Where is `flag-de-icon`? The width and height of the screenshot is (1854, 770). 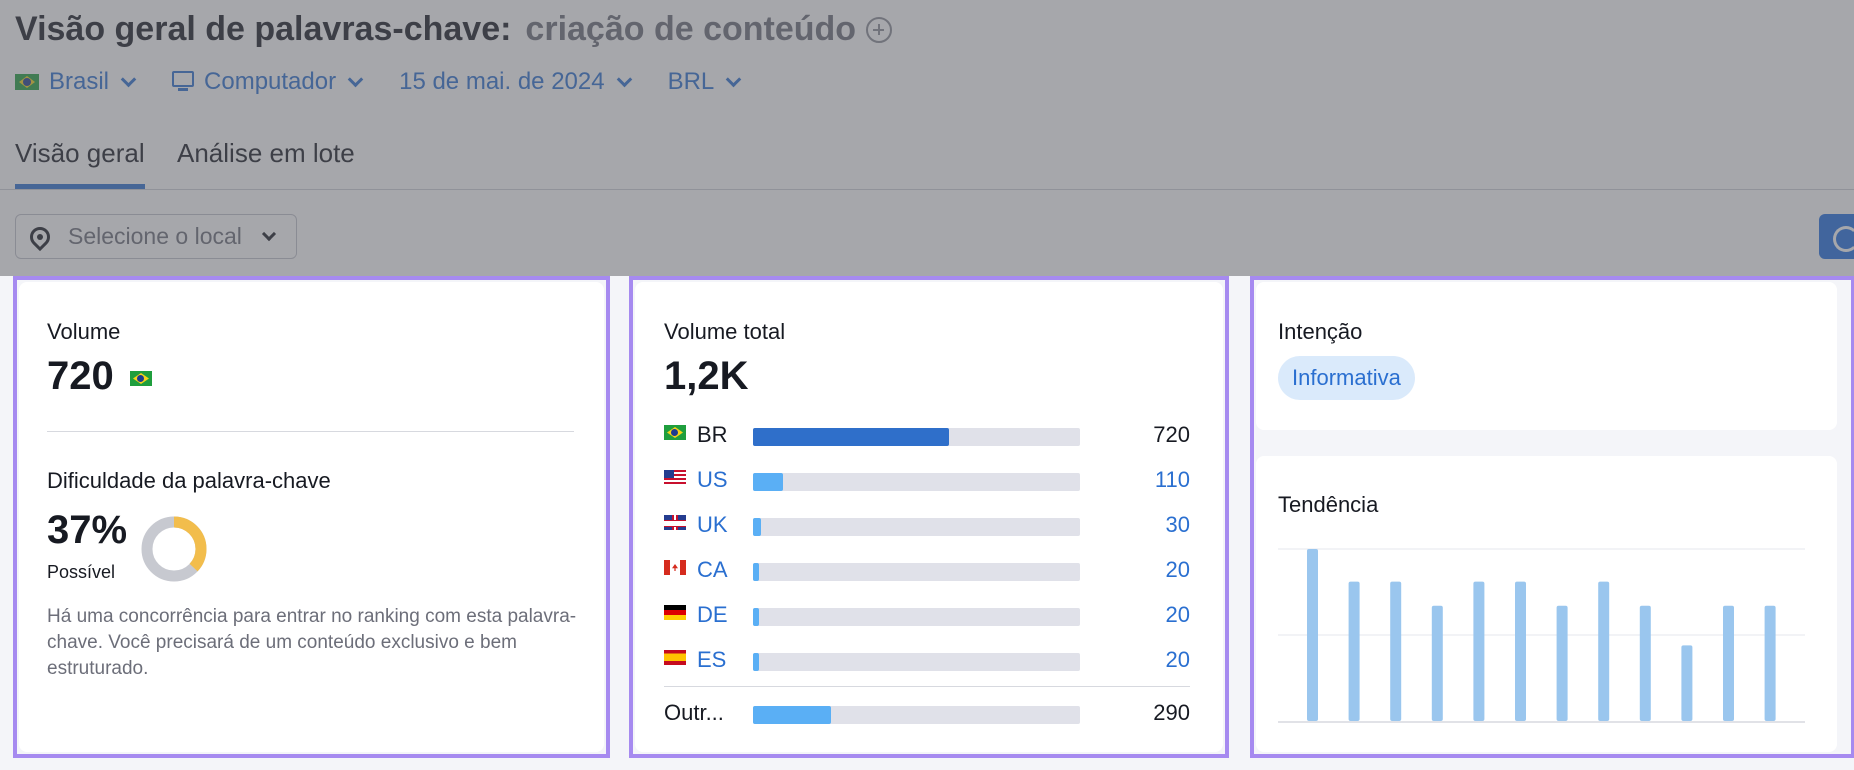 flag-de-icon is located at coordinates (675, 612).